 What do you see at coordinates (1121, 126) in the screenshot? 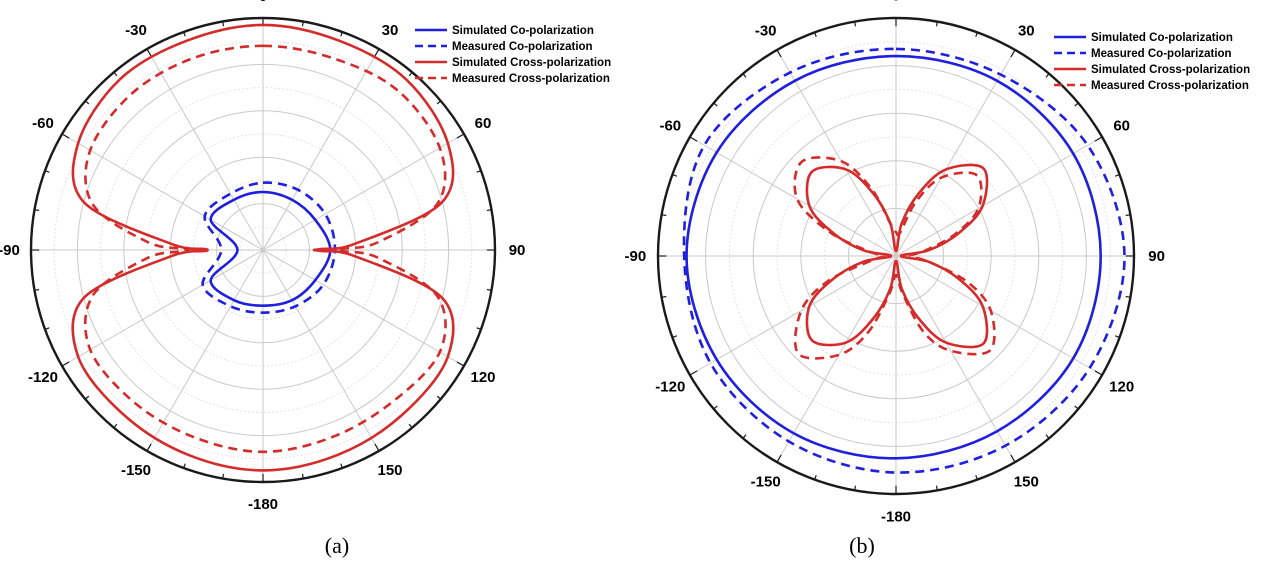
I see `angle-tick-label: 60` at bounding box center [1121, 126].